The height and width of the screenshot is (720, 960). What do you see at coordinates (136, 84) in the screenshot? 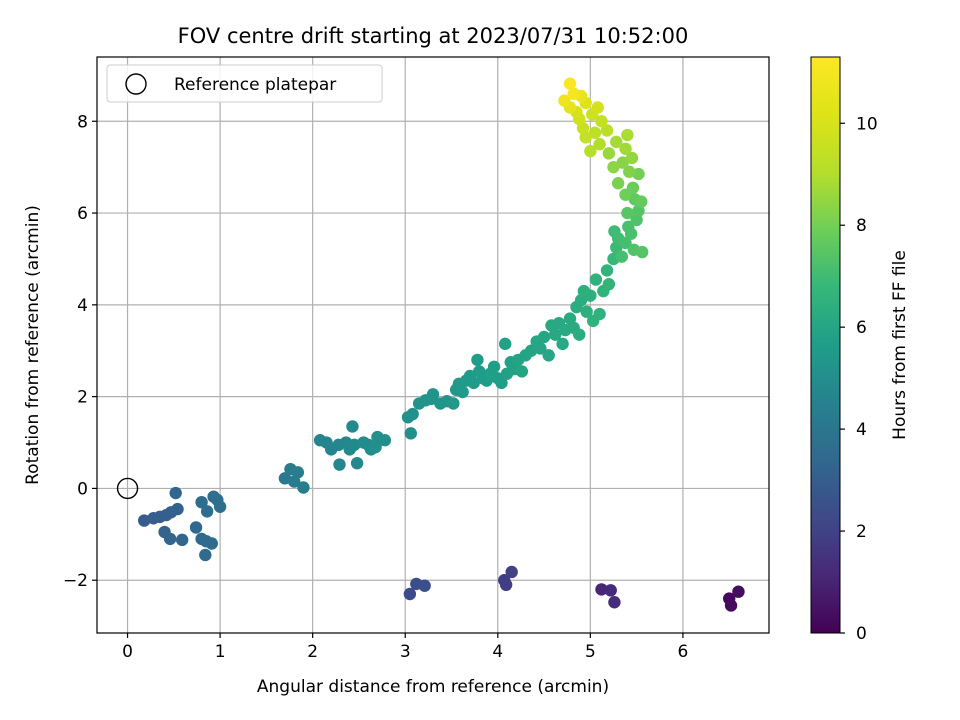
I see `legend-marker-circle-icon` at bounding box center [136, 84].